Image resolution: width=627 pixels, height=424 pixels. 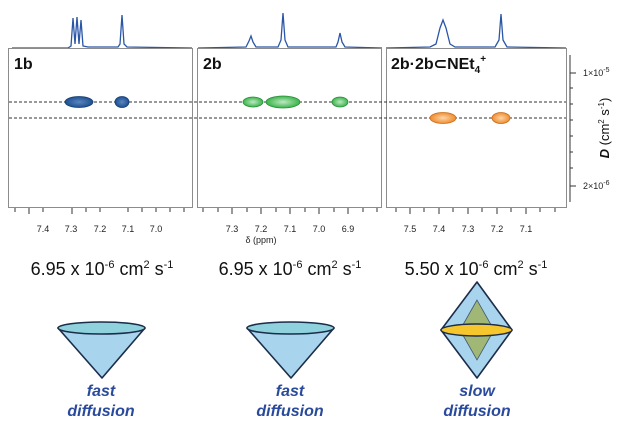 I want to click on peaks-1b, so click(x=97, y=102).